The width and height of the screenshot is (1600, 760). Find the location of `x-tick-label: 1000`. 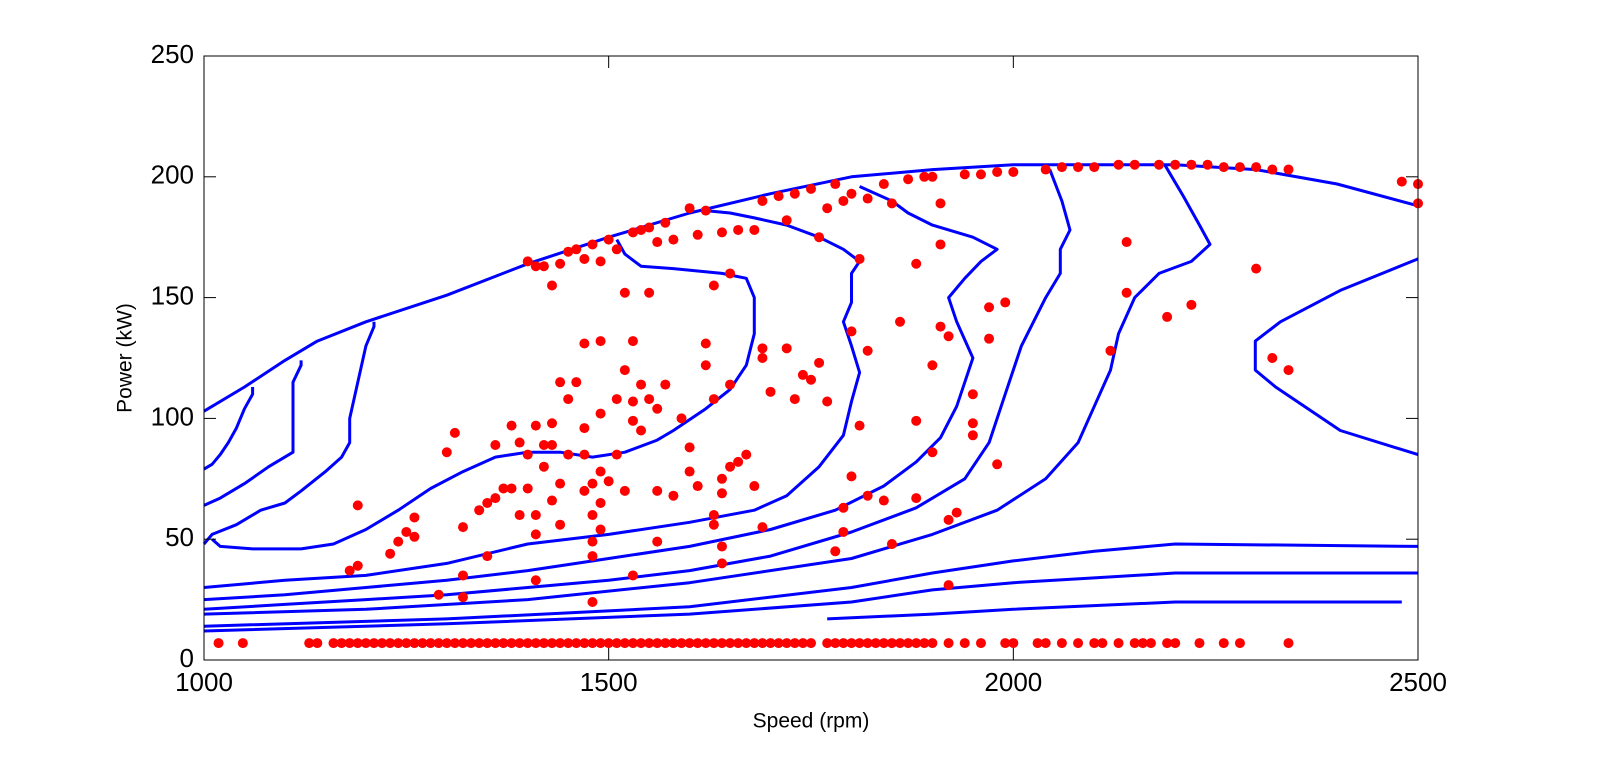

x-tick-label: 1000 is located at coordinates (204, 682).